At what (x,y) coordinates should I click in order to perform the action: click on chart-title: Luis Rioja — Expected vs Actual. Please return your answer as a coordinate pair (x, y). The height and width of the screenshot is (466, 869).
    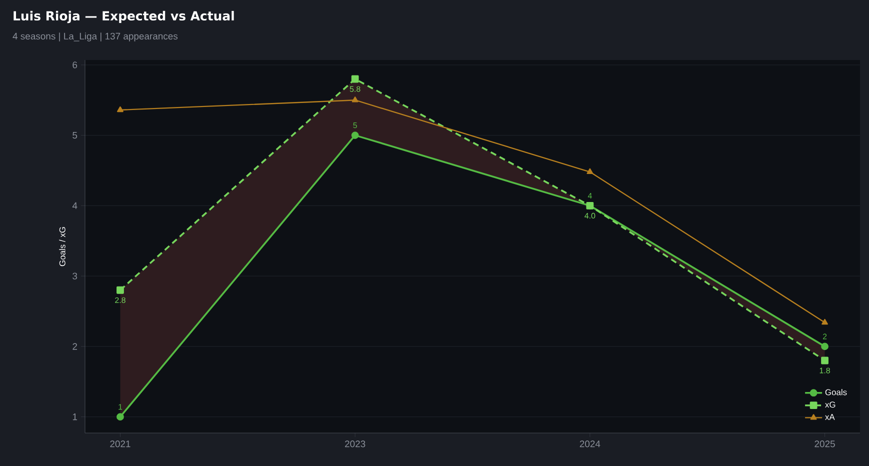
    Looking at the image, I should click on (124, 17).